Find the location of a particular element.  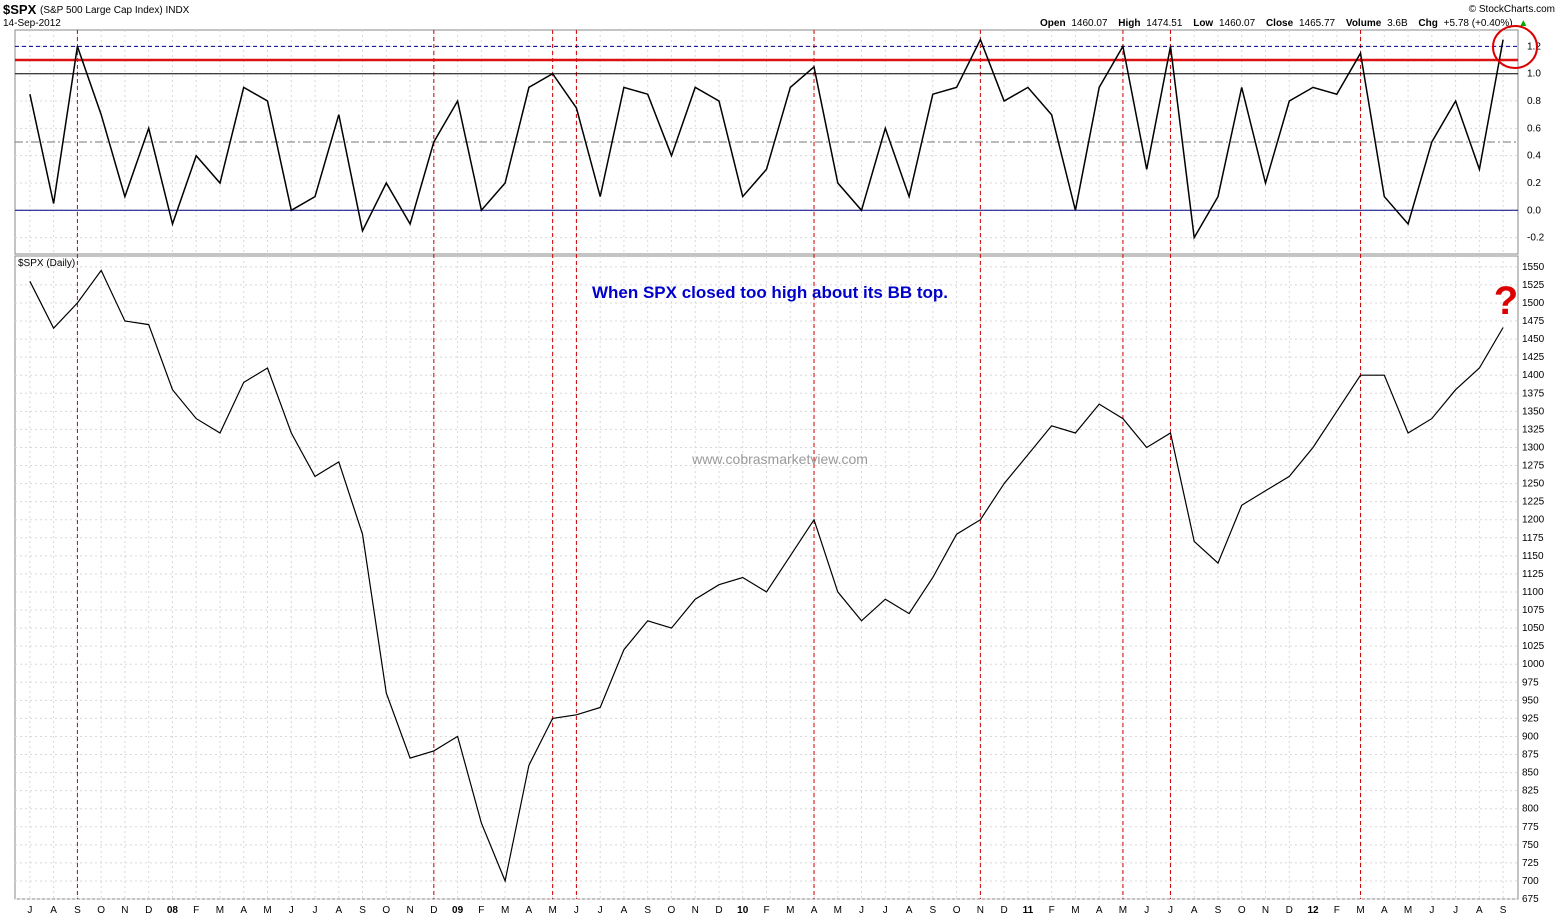

high-value: 1474.51 is located at coordinates (1164, 23).